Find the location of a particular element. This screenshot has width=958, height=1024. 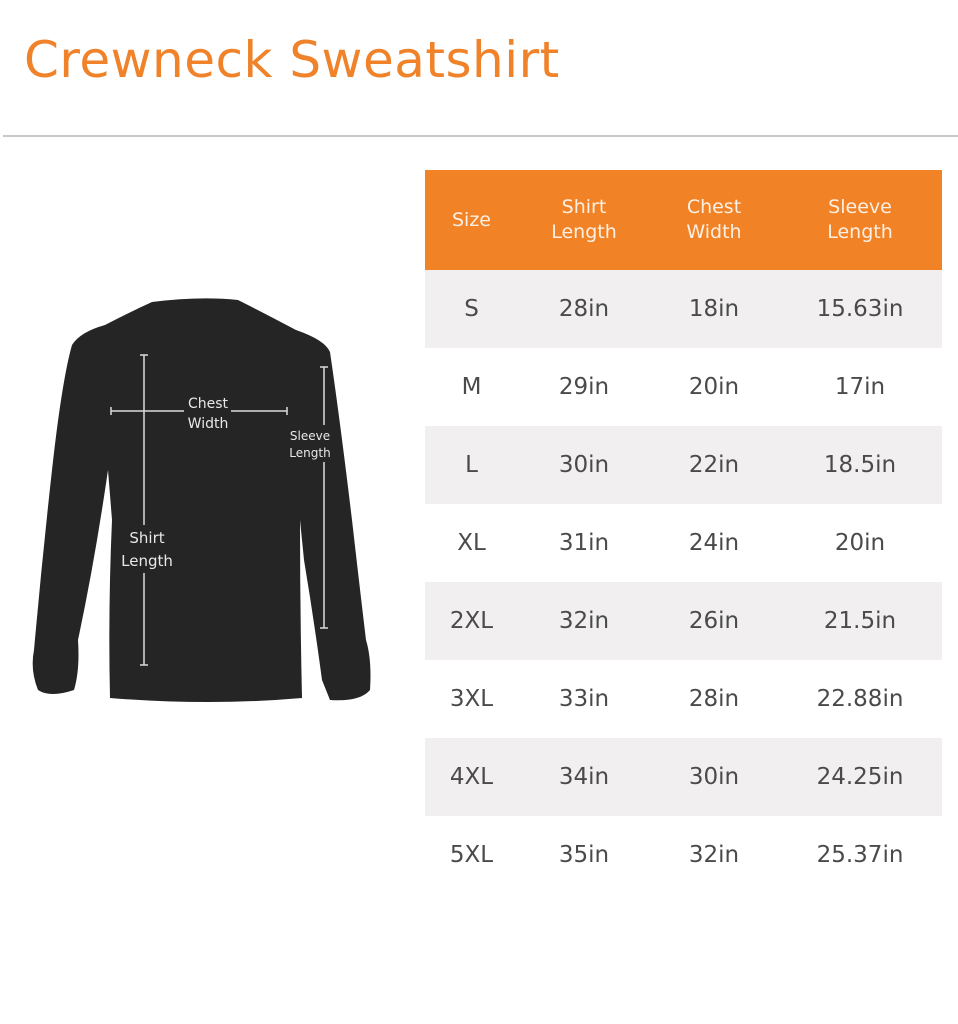

sleeve-length-label: Sleeve Length is located at coordinates (309, 444).